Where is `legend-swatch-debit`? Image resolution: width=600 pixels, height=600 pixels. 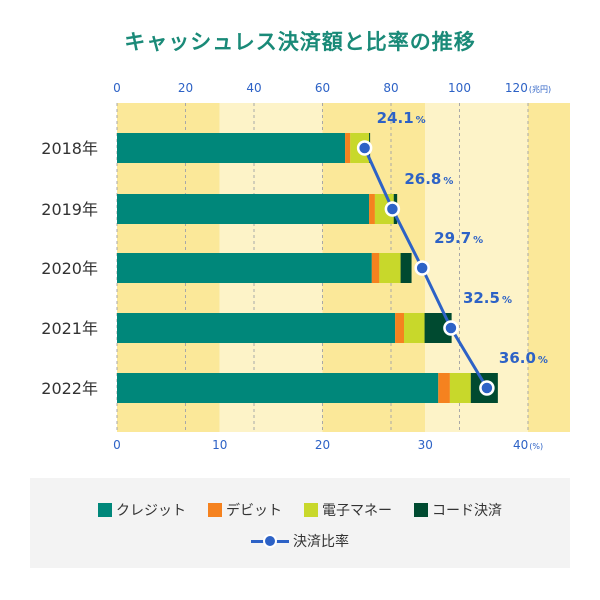
legend-swatch-debit is located at coordinates (215, 510).